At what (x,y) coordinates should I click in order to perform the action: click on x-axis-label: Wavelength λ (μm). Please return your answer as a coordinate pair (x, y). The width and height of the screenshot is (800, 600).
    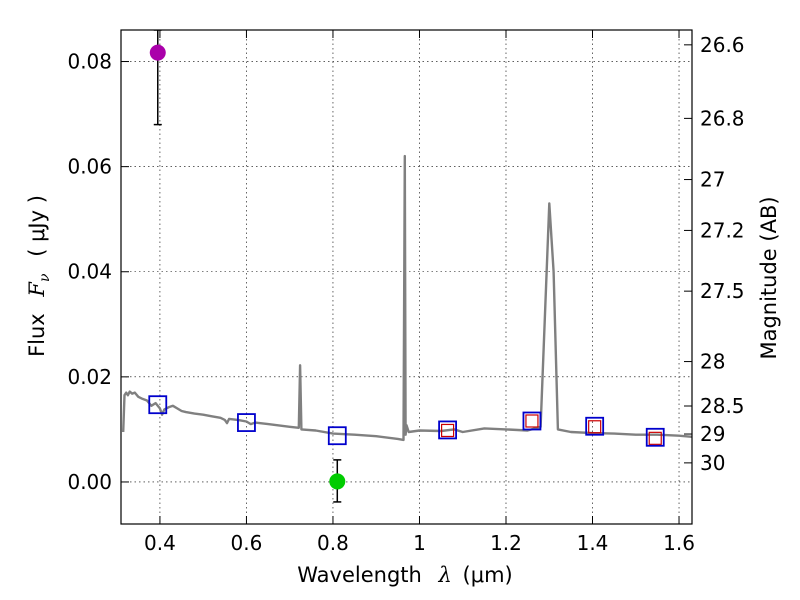
    Looking at the image, I should click on (404, 575).